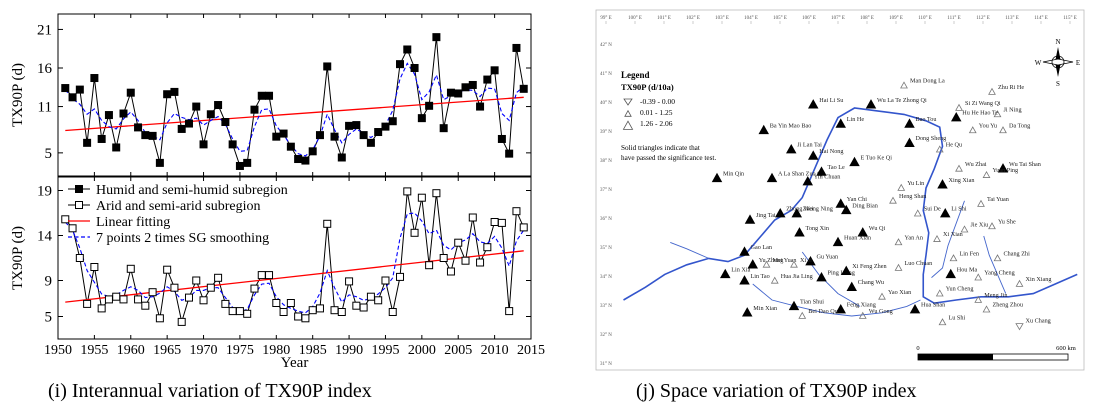 The height and width of the screenshot is (416, 1094). I want to click on y-tick-label: 5, so click(49, 154).